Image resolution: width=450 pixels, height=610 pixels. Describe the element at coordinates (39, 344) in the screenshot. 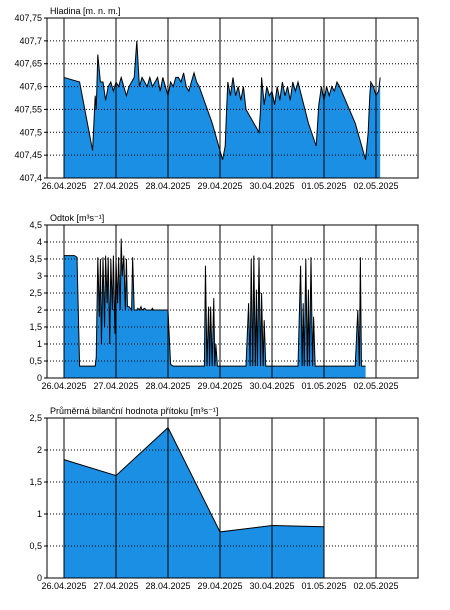

I see `chart-2-ytick-label: 1` at that location.